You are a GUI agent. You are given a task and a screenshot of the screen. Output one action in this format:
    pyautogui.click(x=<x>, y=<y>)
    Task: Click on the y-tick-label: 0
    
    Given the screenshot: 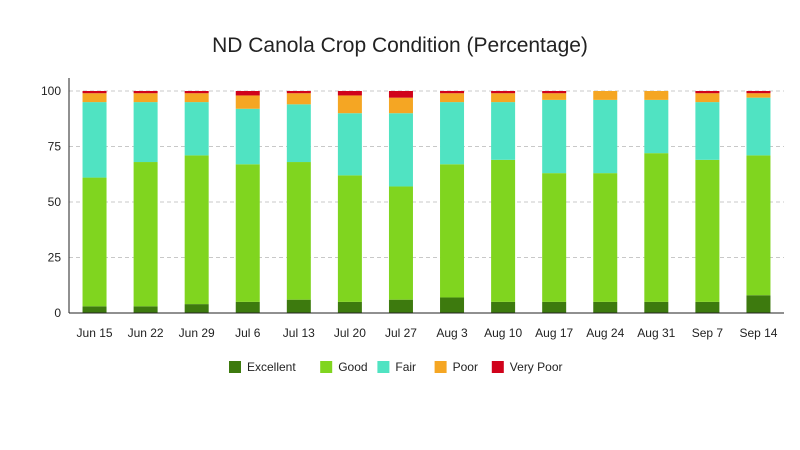 What is the action you would take?
    pyautogui.click(x=57, y=313)
    